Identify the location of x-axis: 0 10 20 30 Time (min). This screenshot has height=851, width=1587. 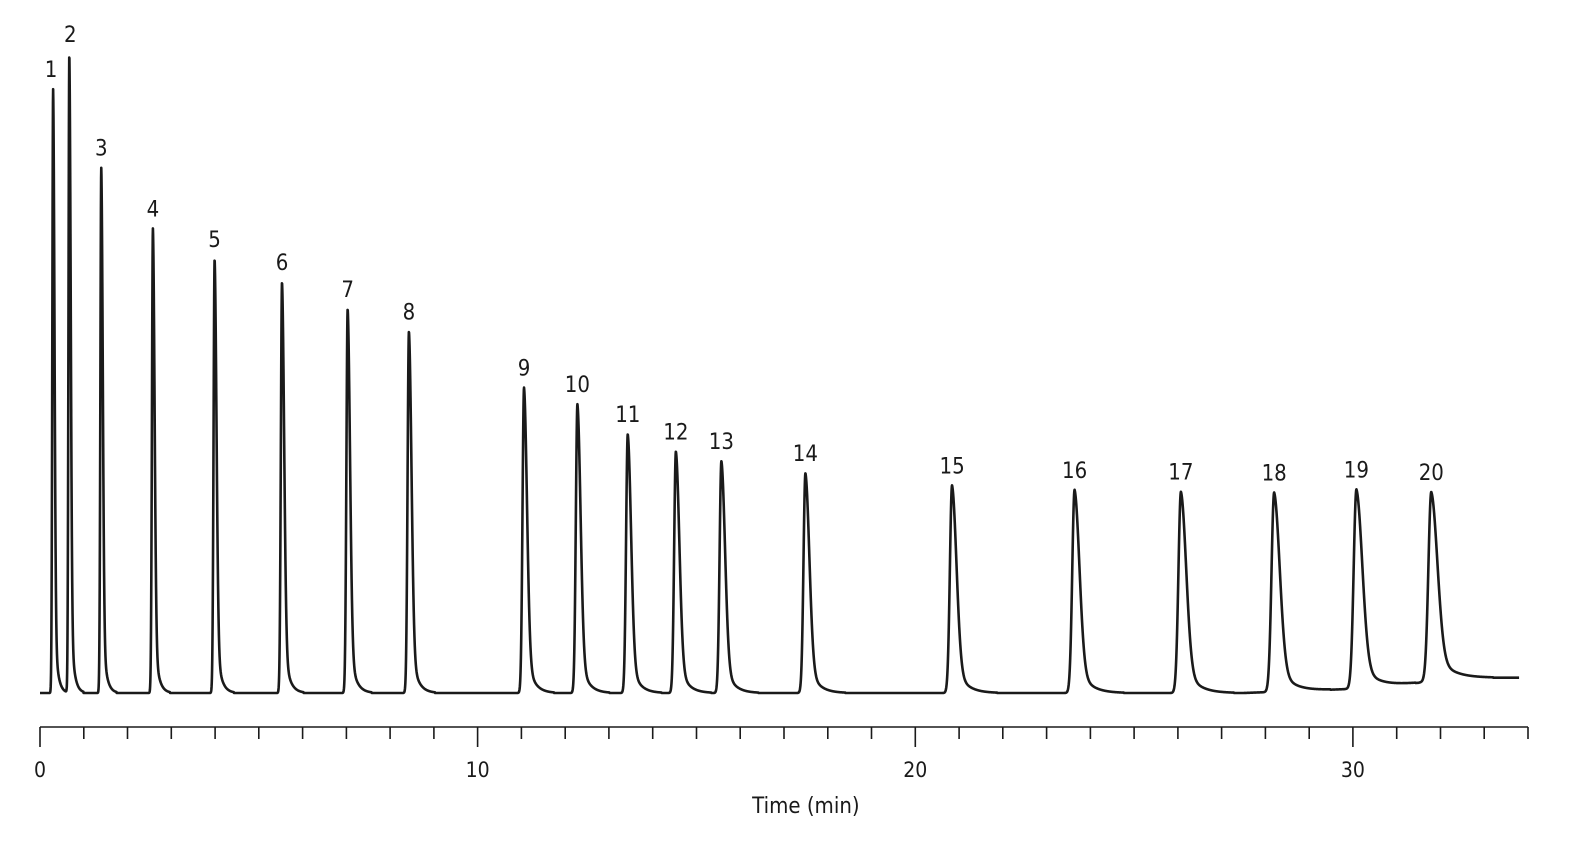
(781, 772).